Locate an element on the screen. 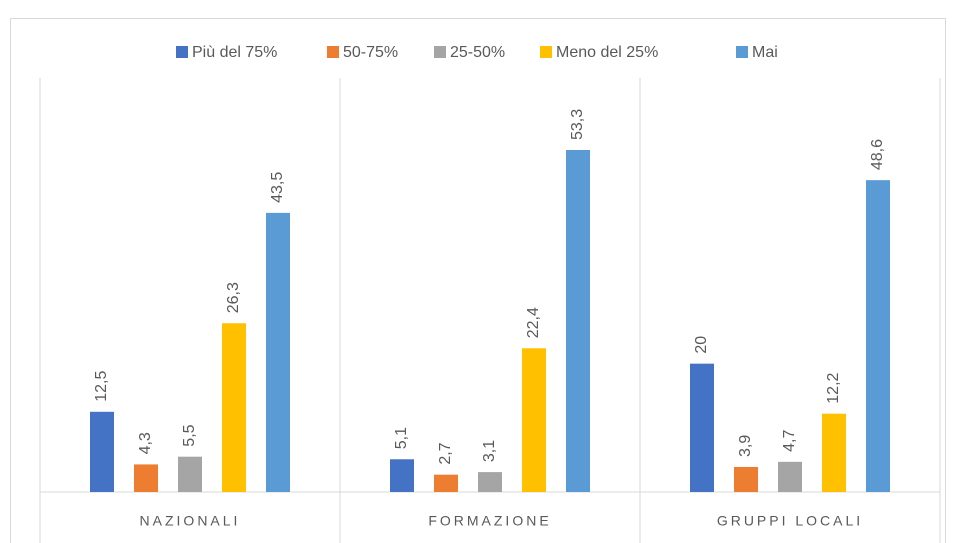 The width and height of the screenshot is (956, 543). legend-label: Mai is located at coordinates (765, 52).